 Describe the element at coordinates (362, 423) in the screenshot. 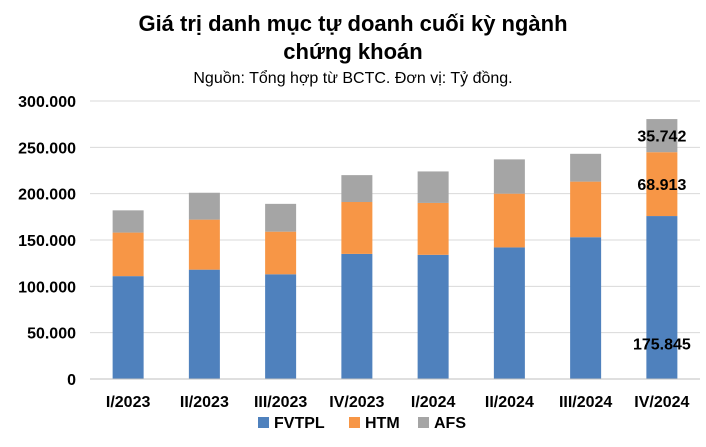

I see `legend: FVTPL HTM AFS` at that location.